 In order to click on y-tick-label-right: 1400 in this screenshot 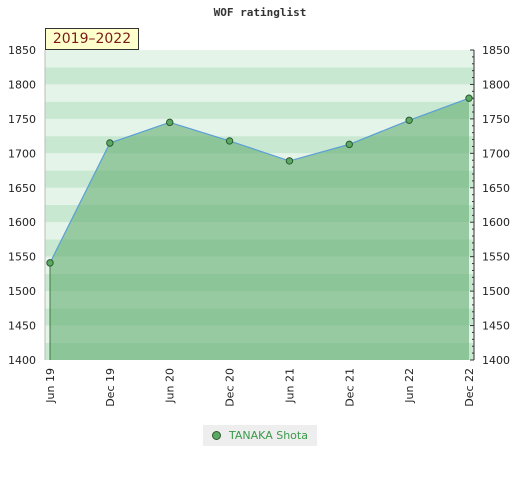, I will do `click(496, 360)`.